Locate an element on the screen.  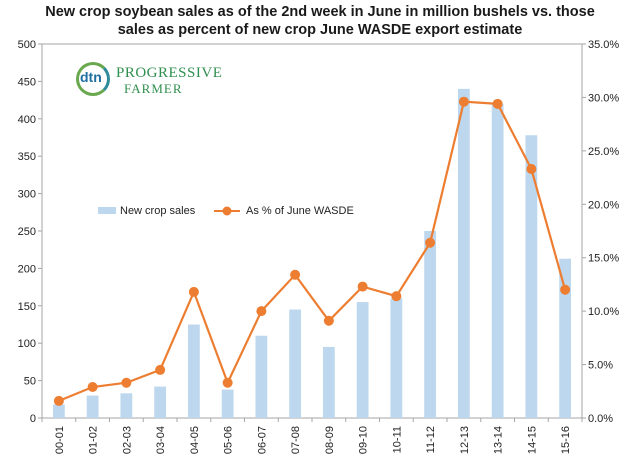
logo-mark: dtn is located at coordinates (91, 77).